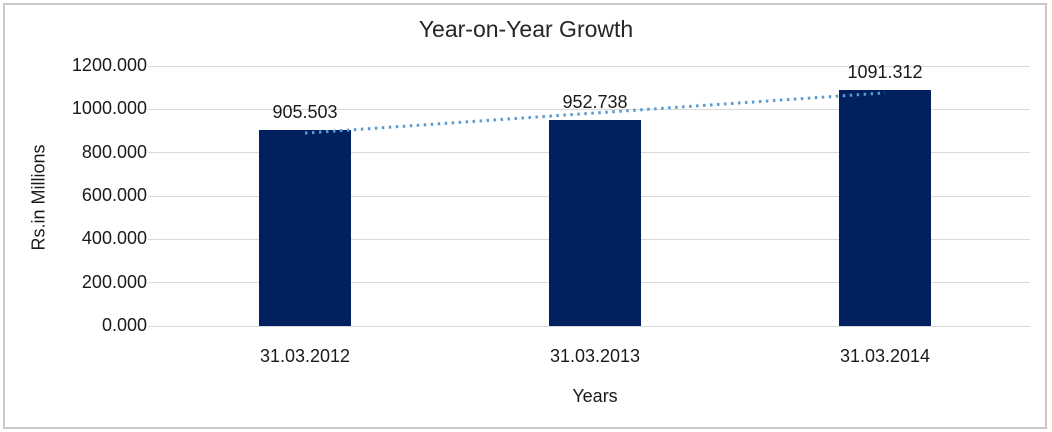 The height and width of the screenshot is (432, 1052). I want to click on y-tick-label: 600.000, so click(114, 195).